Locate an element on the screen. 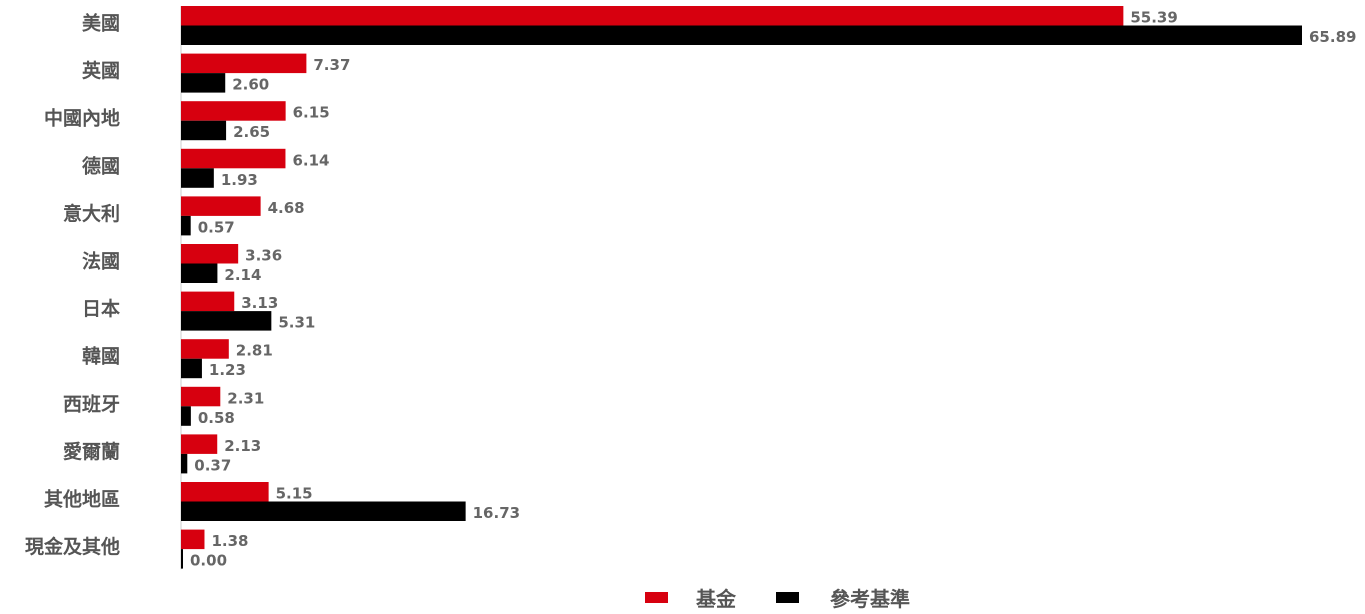  category-label: 其他地區 is located at coordinates (82, 499).